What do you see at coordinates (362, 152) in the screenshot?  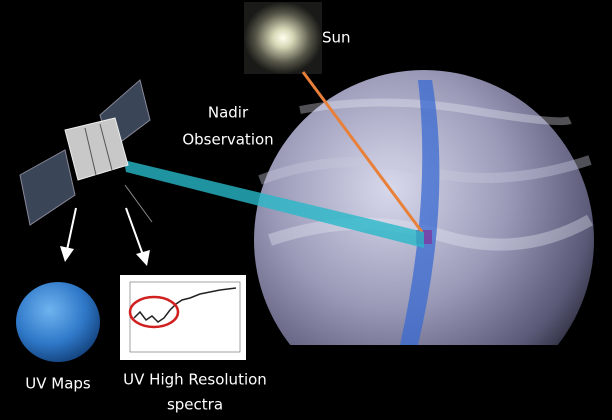 I see `sun-ray` at bounding box center [362, 152].